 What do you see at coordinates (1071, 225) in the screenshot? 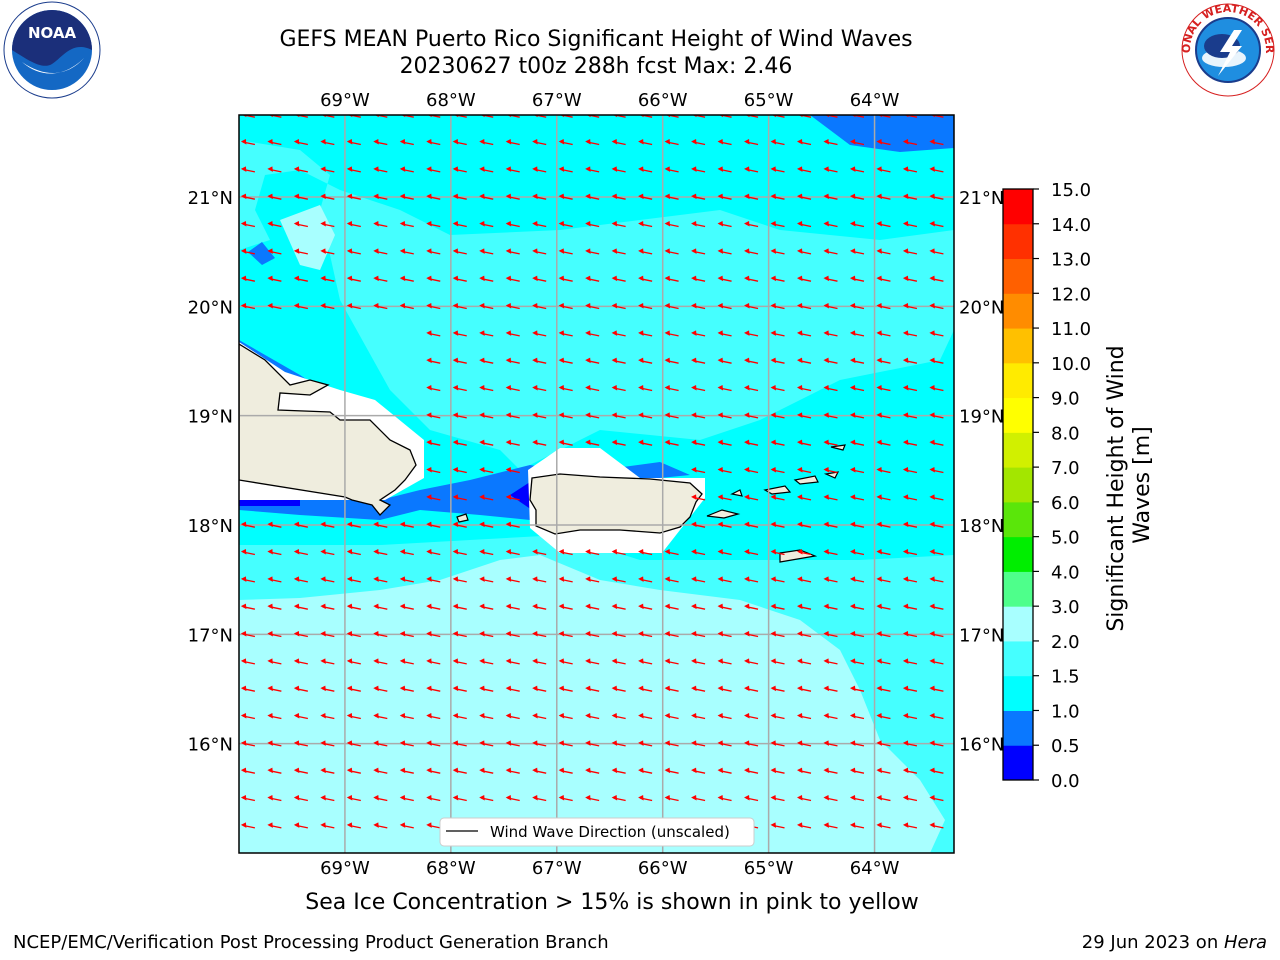
I see `colorbar-tick-label: 14.0` at bounding box center [1071, 225].